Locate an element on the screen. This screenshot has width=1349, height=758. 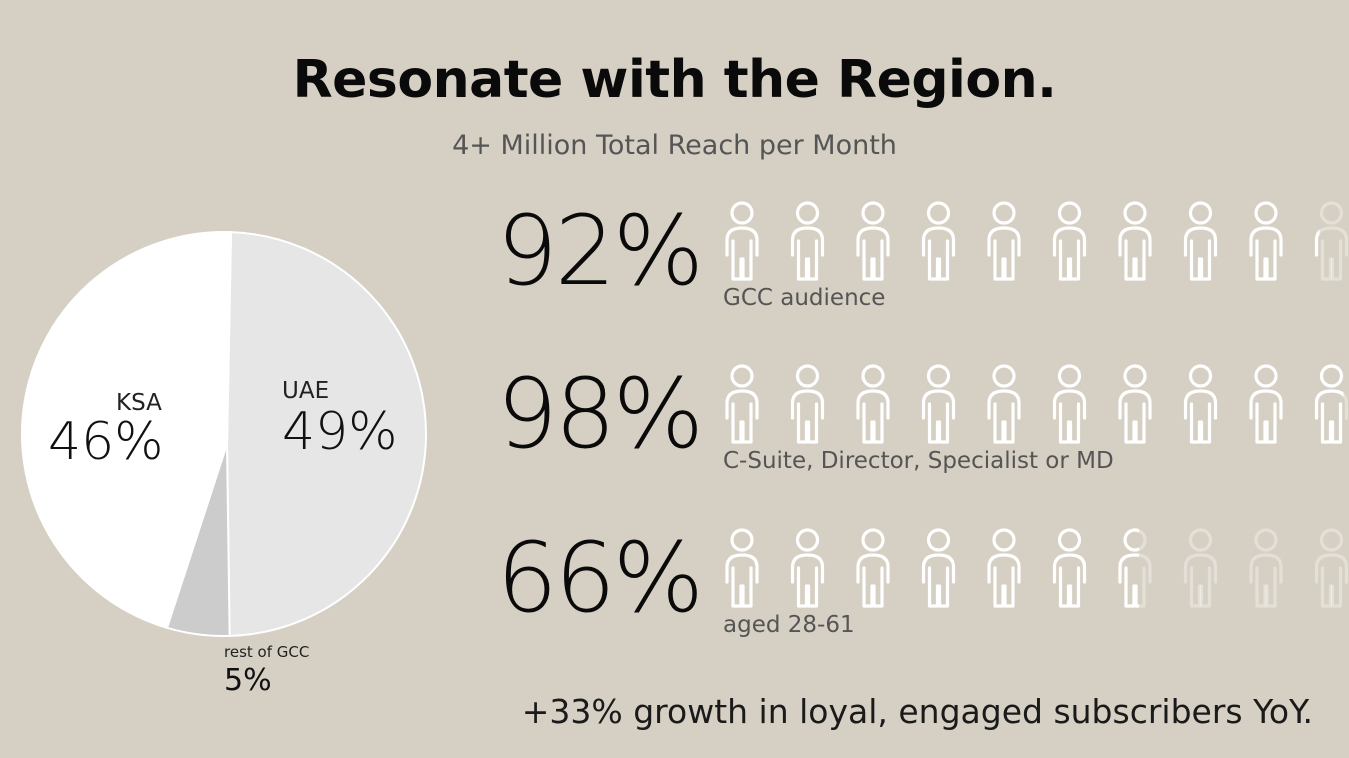
page-title: Resonate with the Region. is located at coordinates (674, 80).